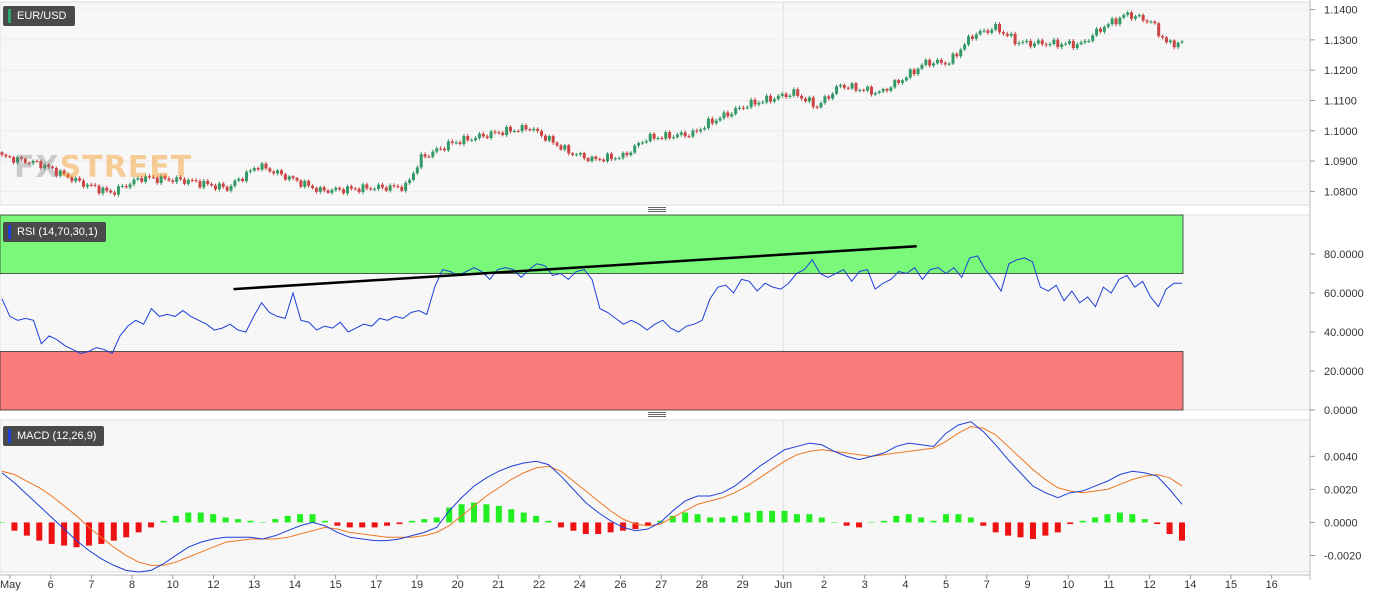 The image size is (1387, 603). Describe the element at coordinates (580, 585) in the screenshot. I see `time-tick-label: 24` at that location.